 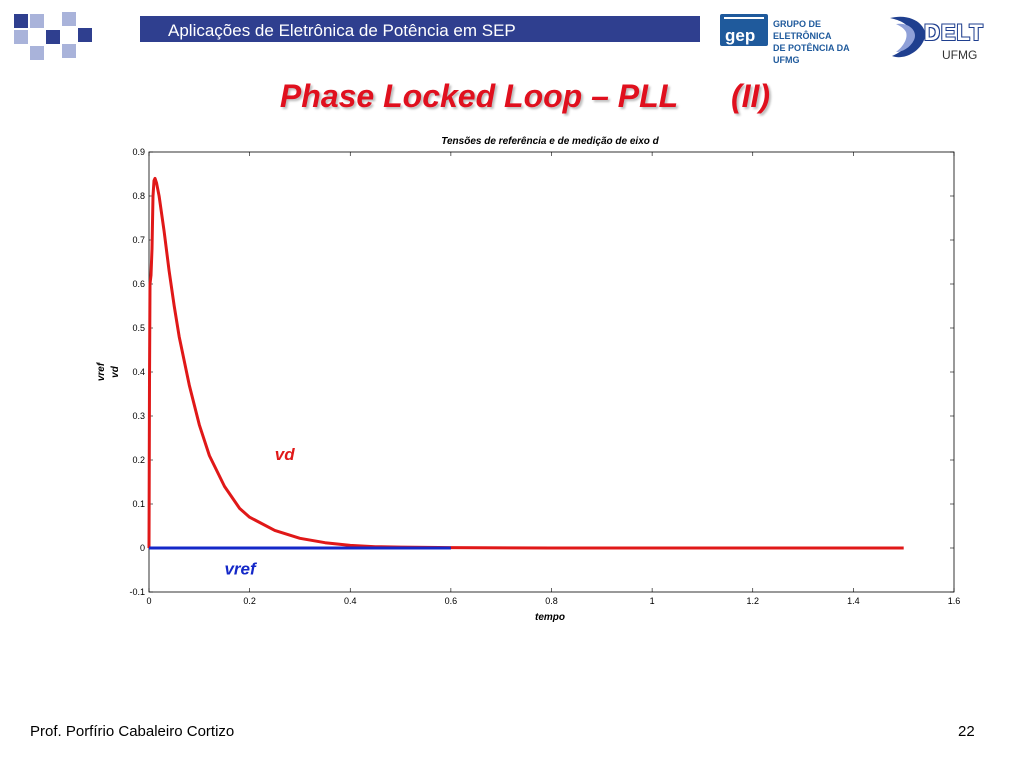 What do you see at coordinates (853, 601) in the screenshot?
I see `x-tick-label: 1.4` at bounding box center [853, 601].